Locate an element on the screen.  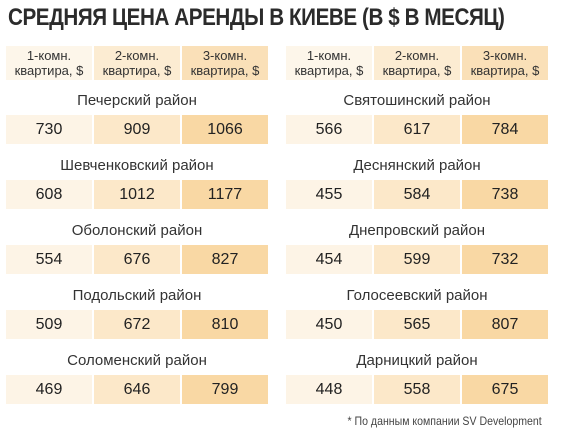
price-cell: 675 is located at coordinates (505, 389).